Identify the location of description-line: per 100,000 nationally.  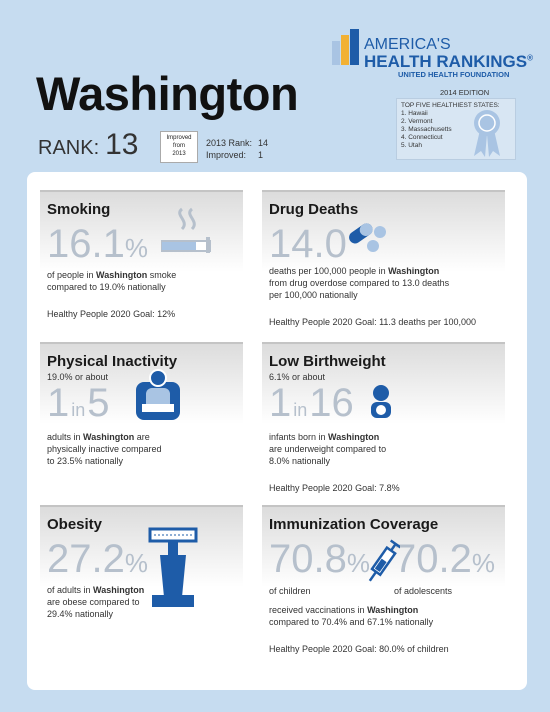
(387, 295).